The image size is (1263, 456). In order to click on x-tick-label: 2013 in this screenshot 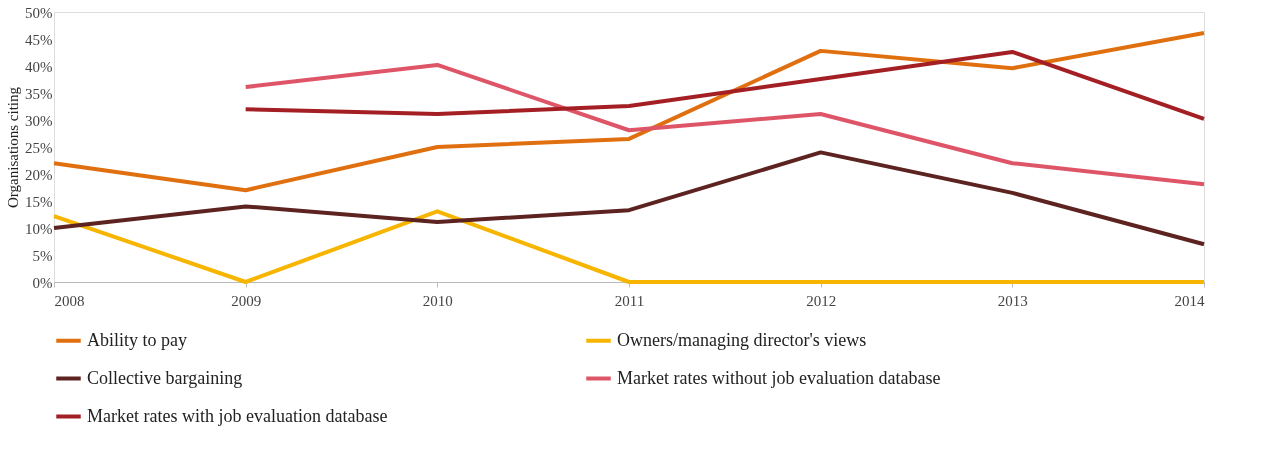, I will do `click(1012, 300)`.